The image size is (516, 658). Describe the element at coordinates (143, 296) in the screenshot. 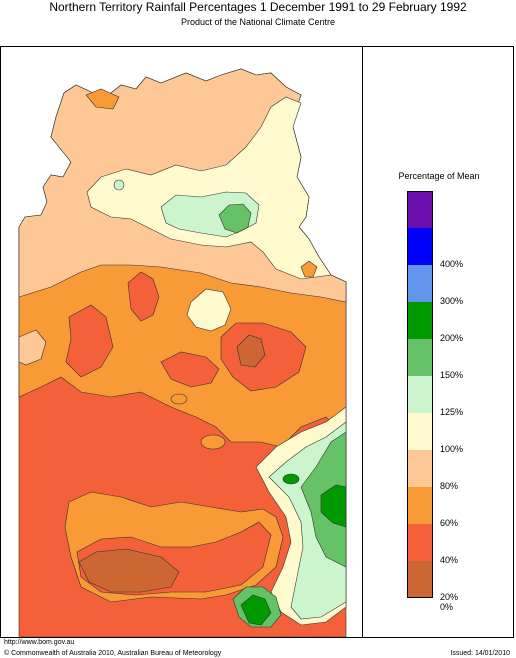

I see `zone-20-40-north` at that location.